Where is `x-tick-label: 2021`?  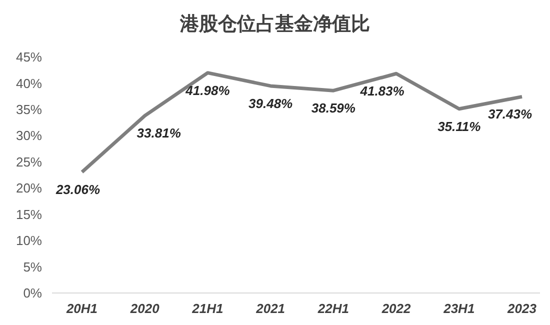 x-tick-label: 2021 is located at coordinates (270, 308).